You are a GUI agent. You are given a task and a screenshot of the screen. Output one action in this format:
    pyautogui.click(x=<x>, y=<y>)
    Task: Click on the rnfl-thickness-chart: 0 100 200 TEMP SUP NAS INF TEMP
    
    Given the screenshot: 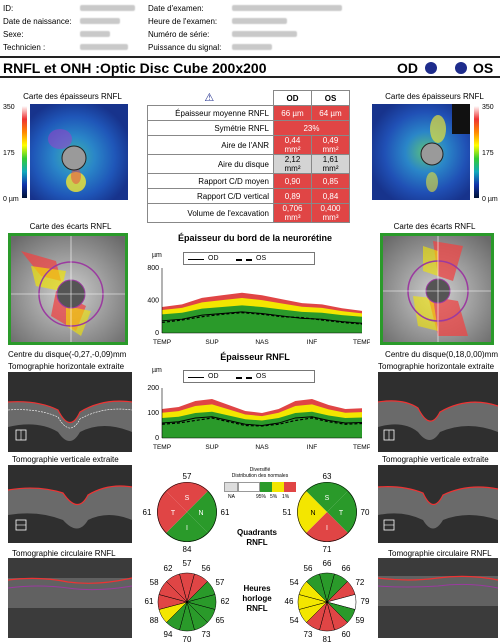 What is the action you would take?
    pyautogui.click(x=258, y=418)
    